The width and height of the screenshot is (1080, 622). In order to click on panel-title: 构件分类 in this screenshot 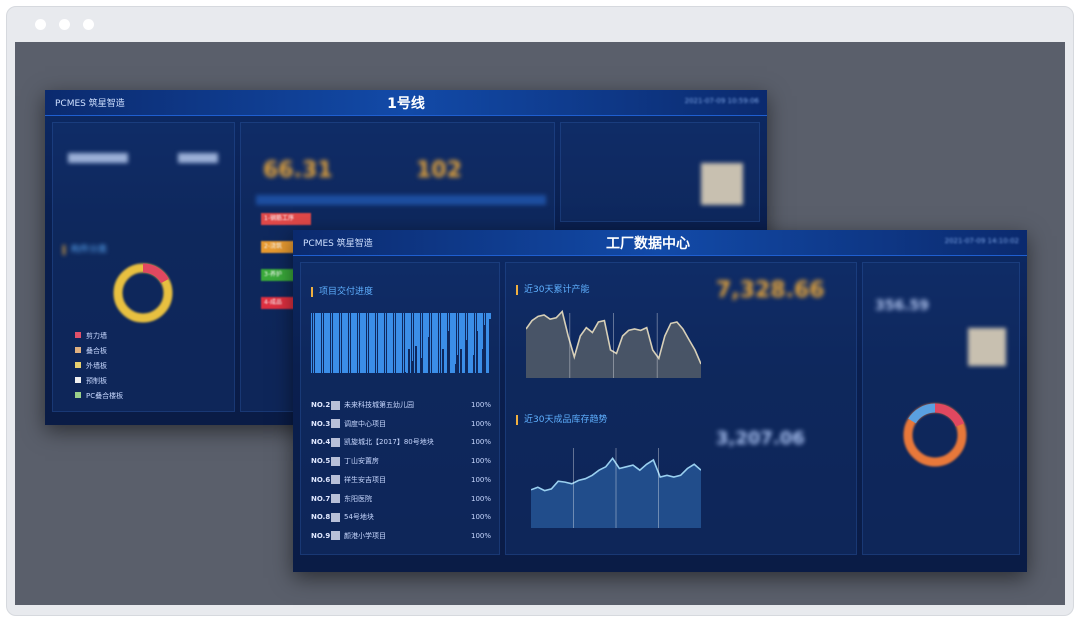, I will do `click(85, 250)`.